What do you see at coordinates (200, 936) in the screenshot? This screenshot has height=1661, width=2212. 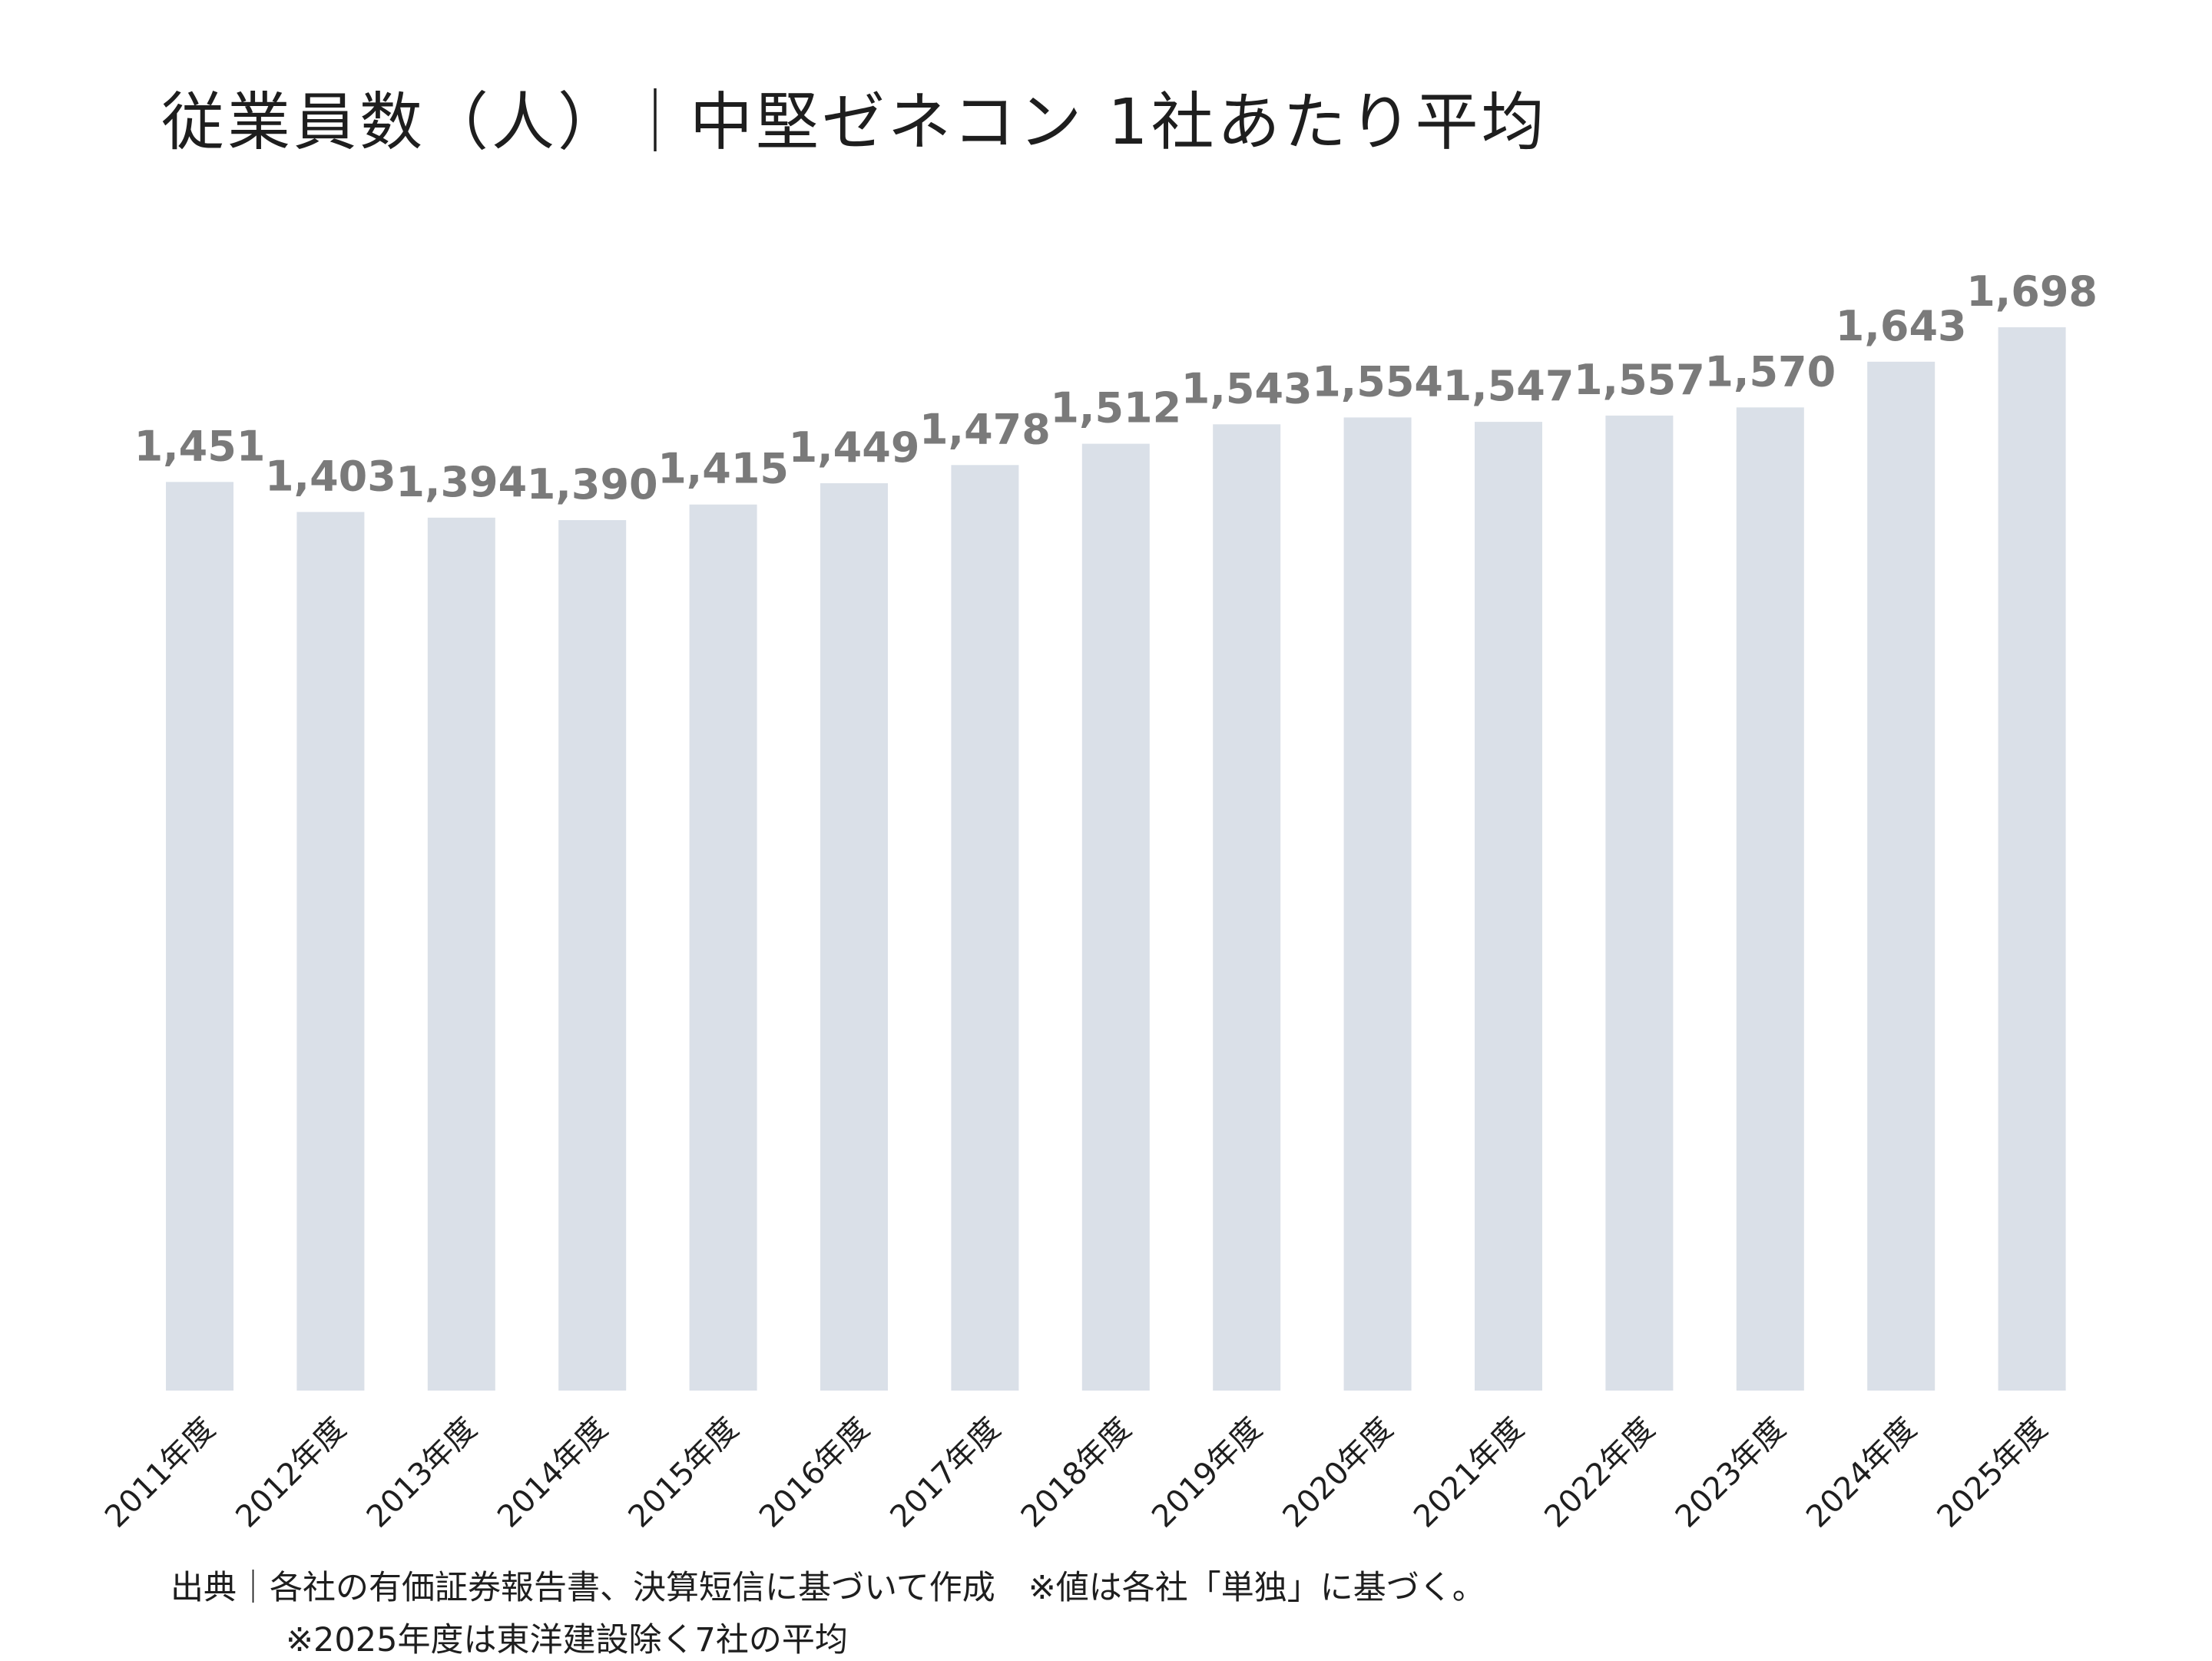 I see `bar-2011年度` at bounding box center [200, 936].